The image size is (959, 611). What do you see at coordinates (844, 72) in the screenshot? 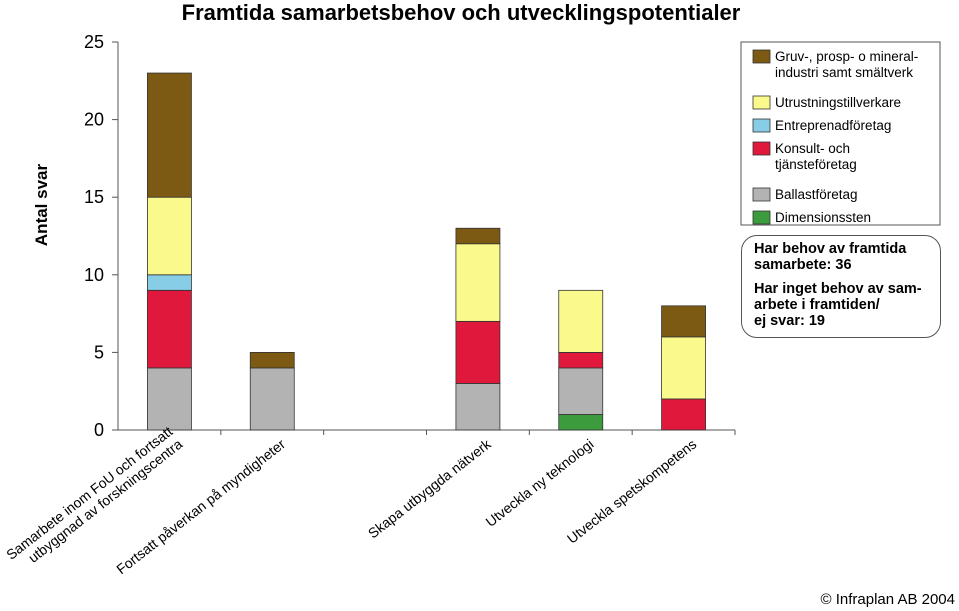
I see `legend-item-line: industri samt smältverk` at bounding box center [844, 72].